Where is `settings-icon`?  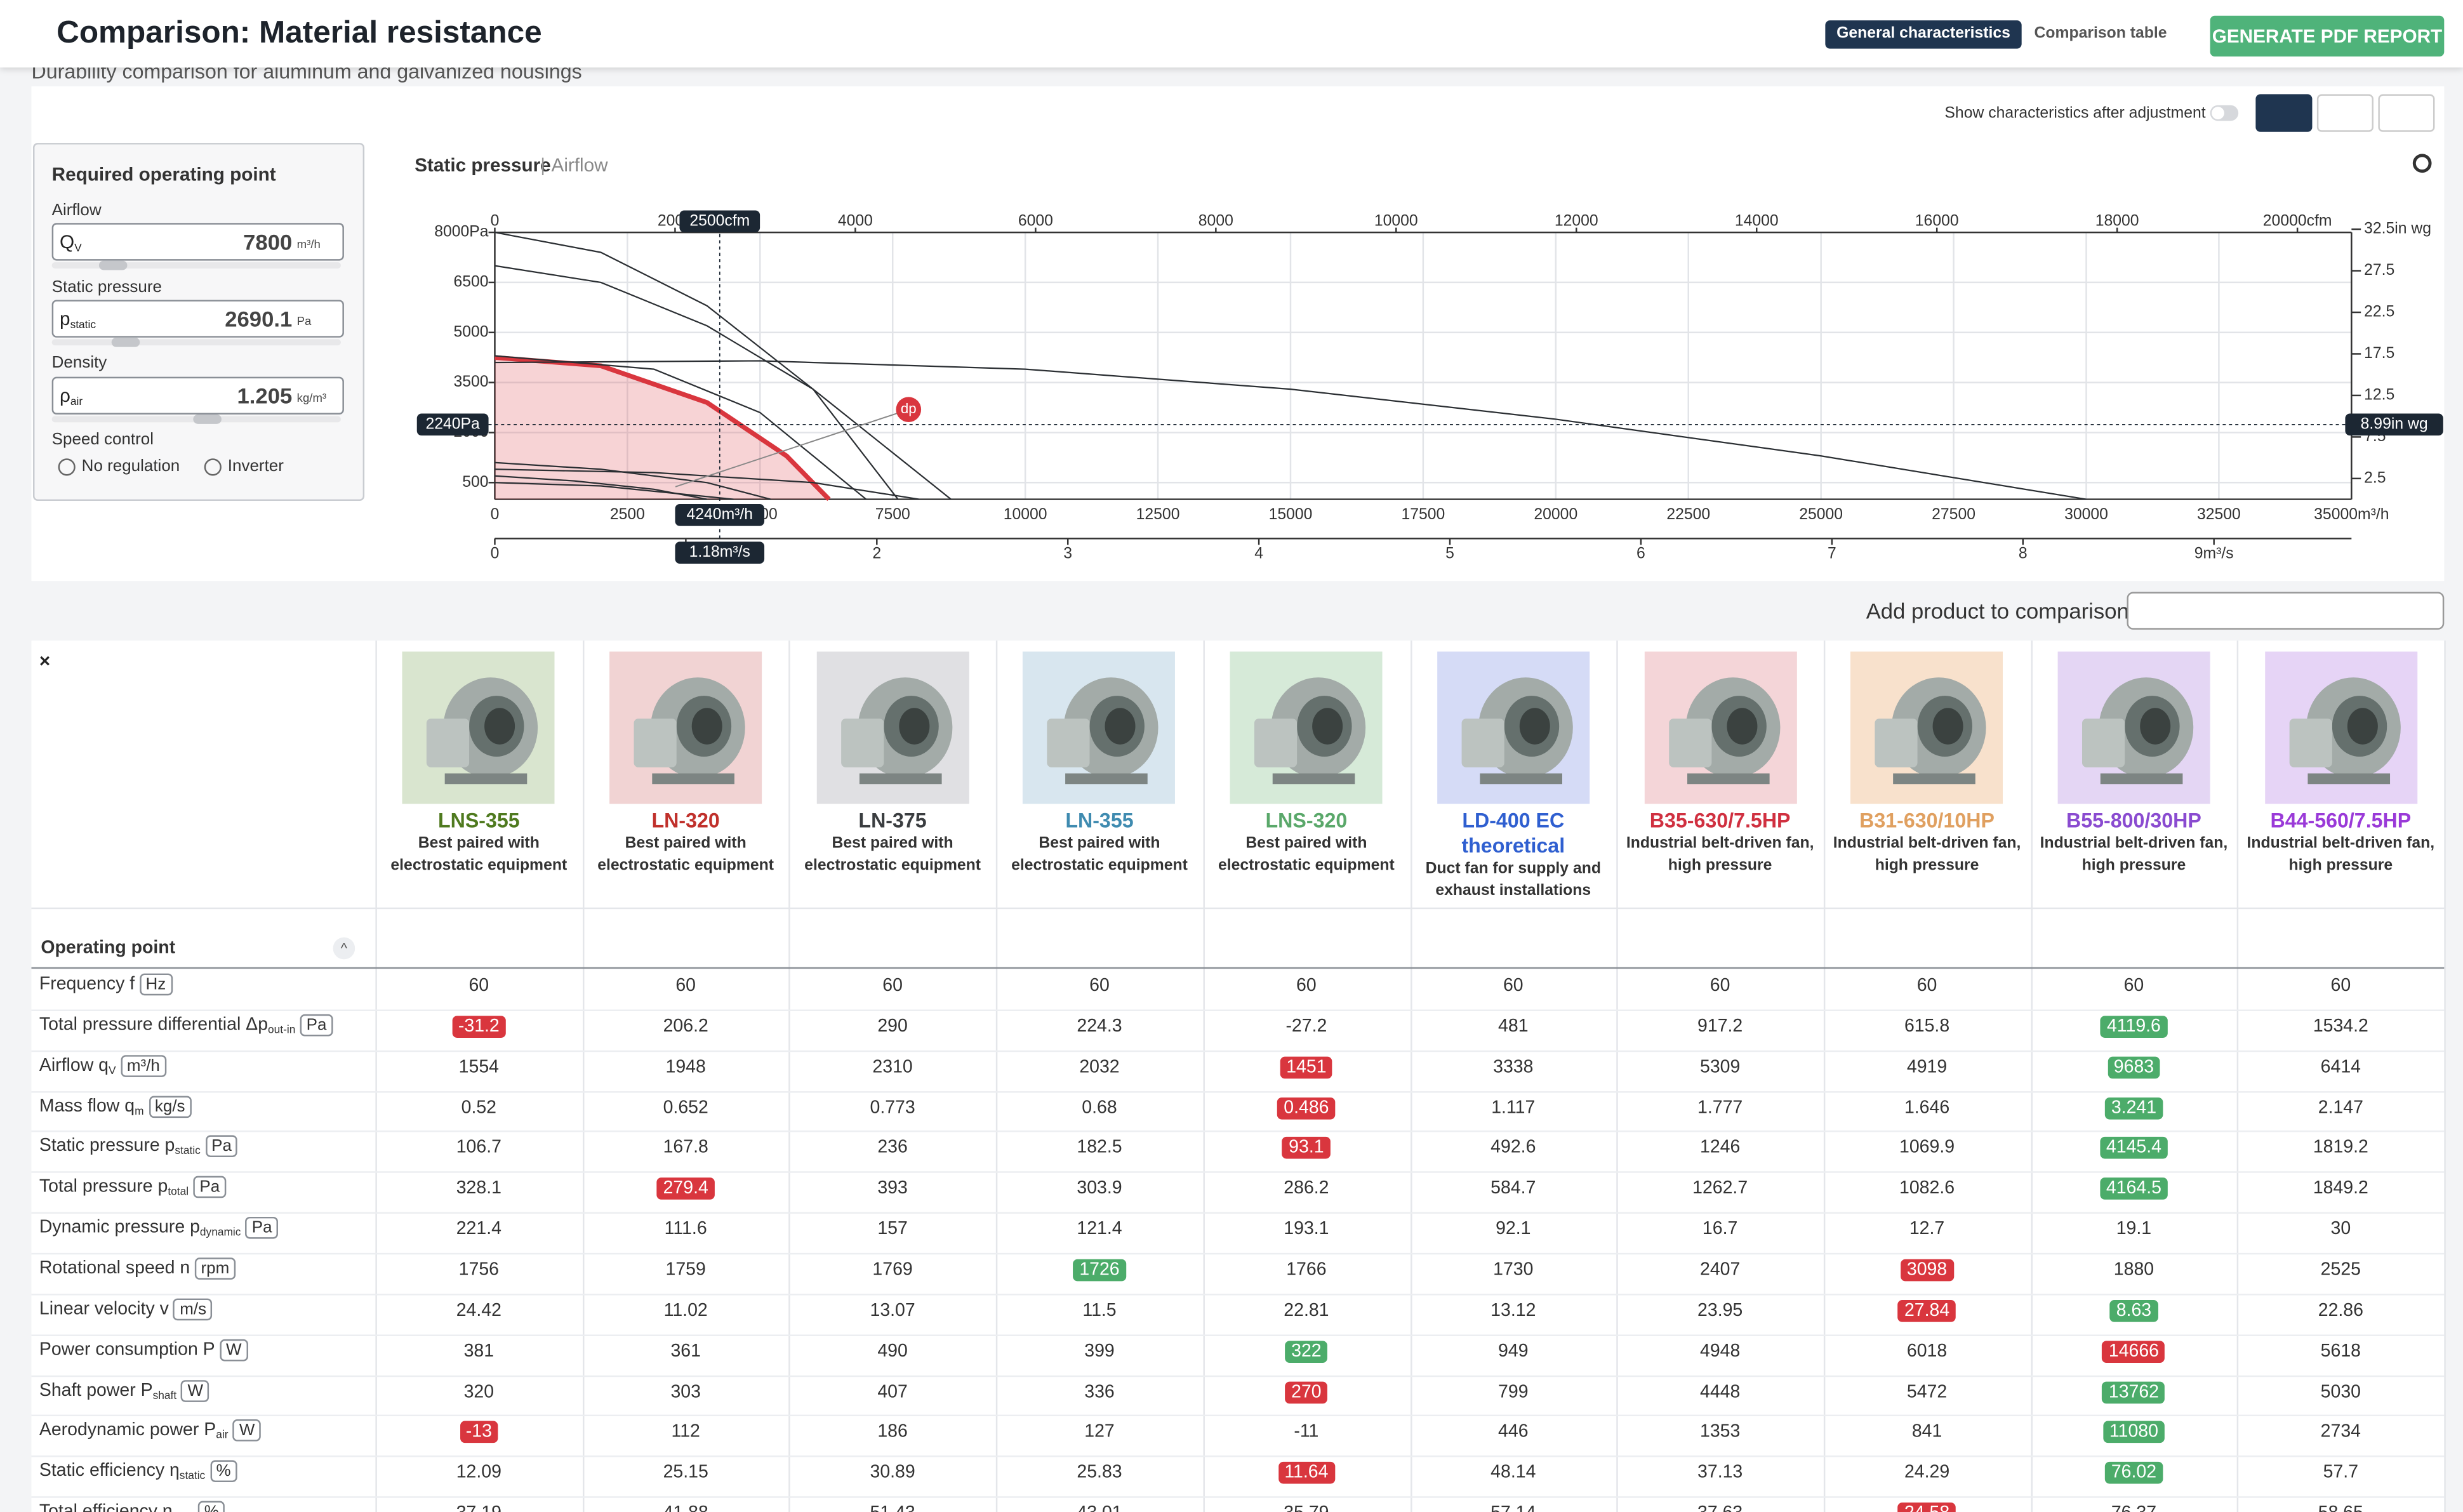 settings-icon is located at coordinates (2422, 163).